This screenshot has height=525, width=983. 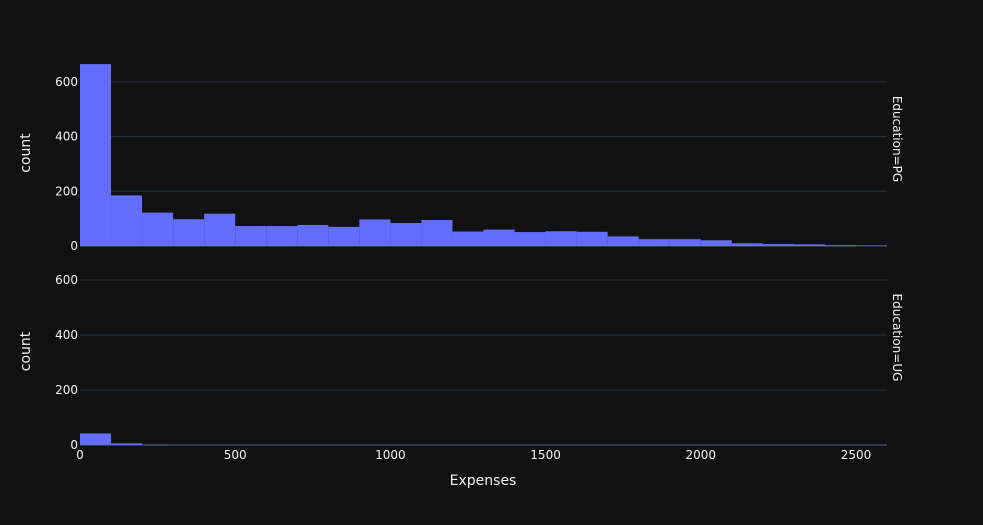 I want to click on x-tick-label: 500, so click(x=235, y=455).